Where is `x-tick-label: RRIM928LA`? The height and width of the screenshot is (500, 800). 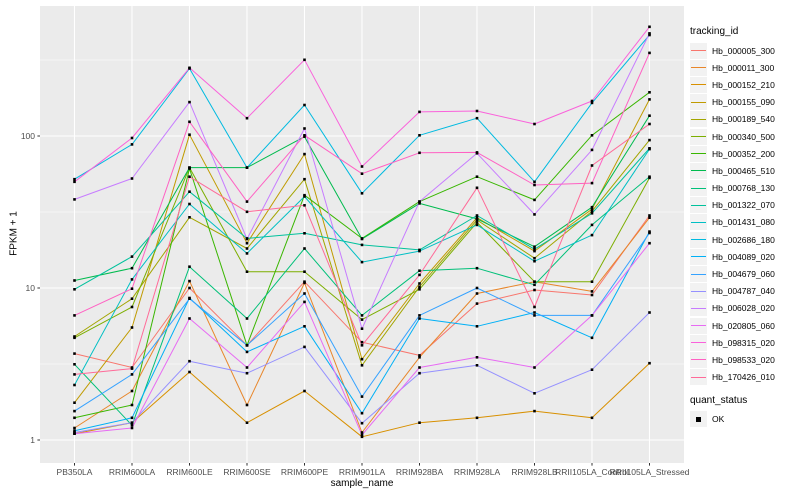
x-tick-label: RRIM928LA is located at coordinates (477, 472).